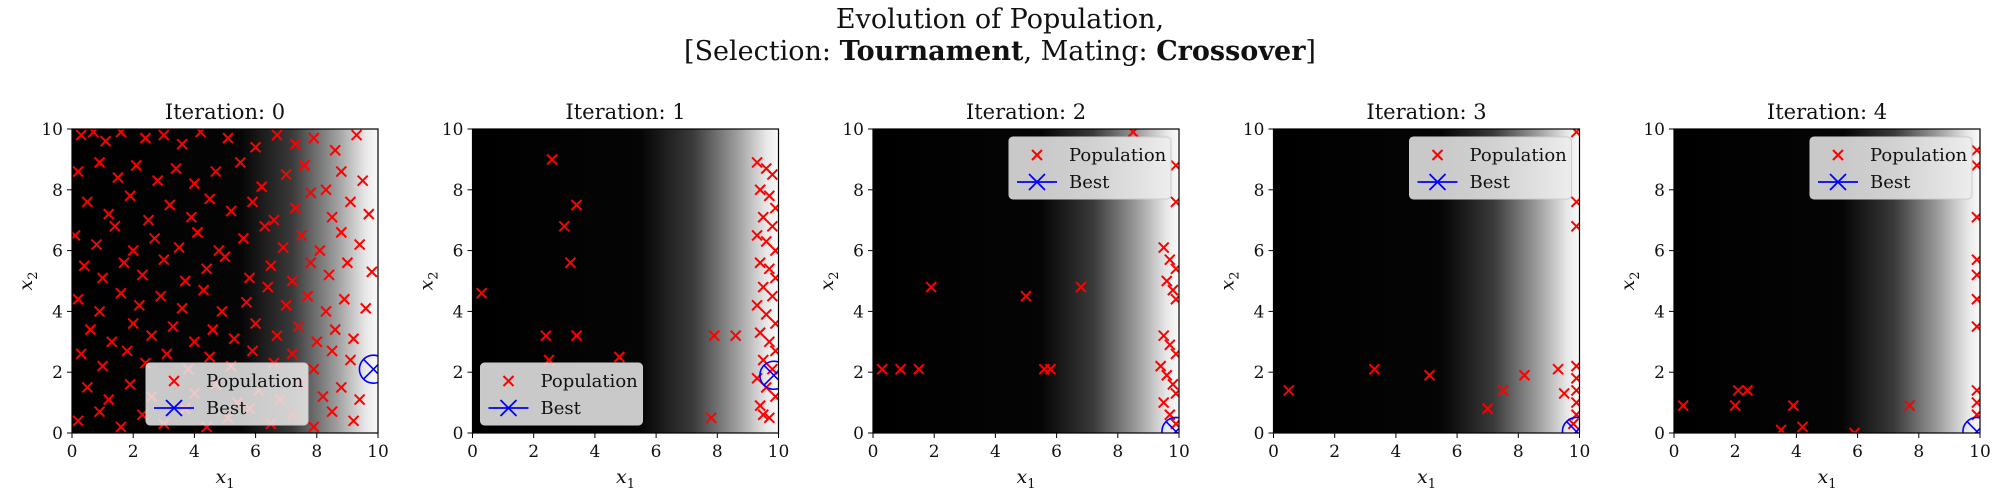  Describe the element at coordinates (1231, 51) in the screenshot. I see `title-mating: Crossover` at that location.